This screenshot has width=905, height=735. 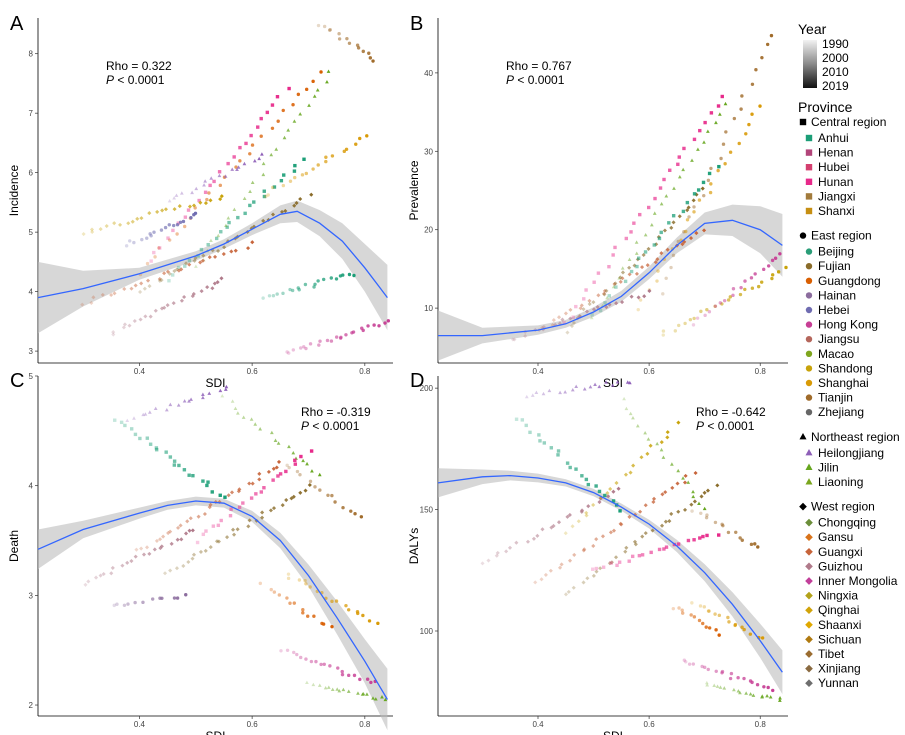 I want to click on region-legend-label: East region, so click(x=841, y=236).